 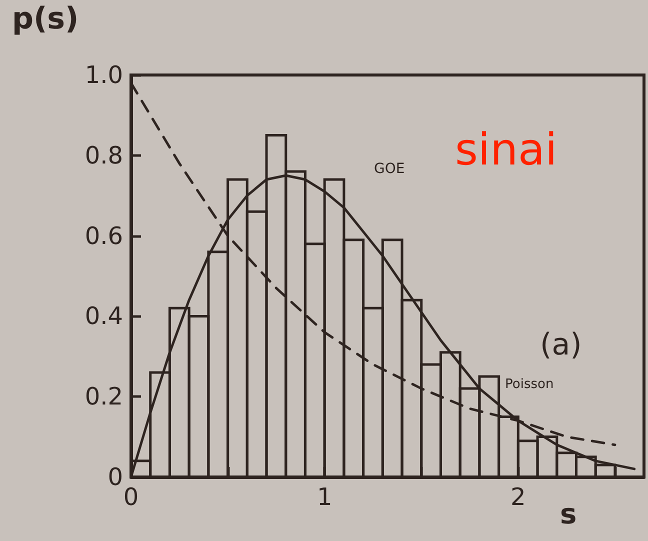 What do you see at coordinates (115, 477) in the screenshot?
I see `y-tick-label: 0` at bounding box center [115, 477].